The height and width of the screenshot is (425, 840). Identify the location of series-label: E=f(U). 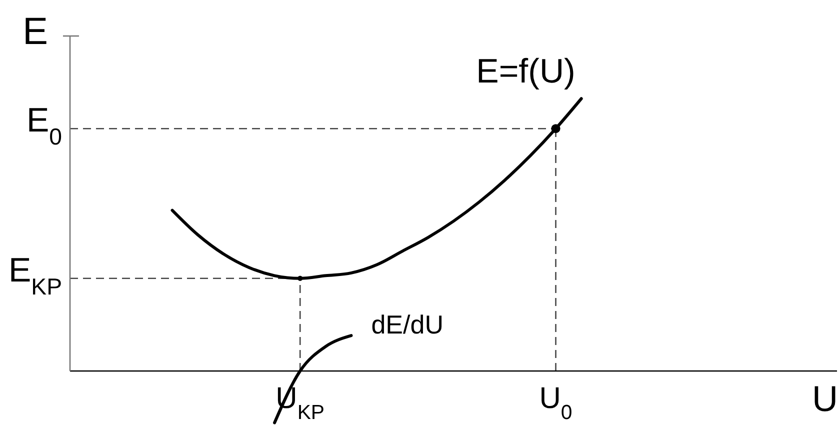
(526, 71).